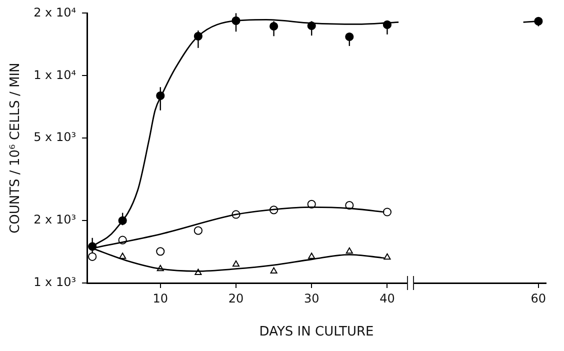 This screenshot has height=351, width=564. What do you see at coordinates (55, 75) in the screenshot?
I see `y-tick-label: 1 x 10⁴` at bounding box center [55, 75].